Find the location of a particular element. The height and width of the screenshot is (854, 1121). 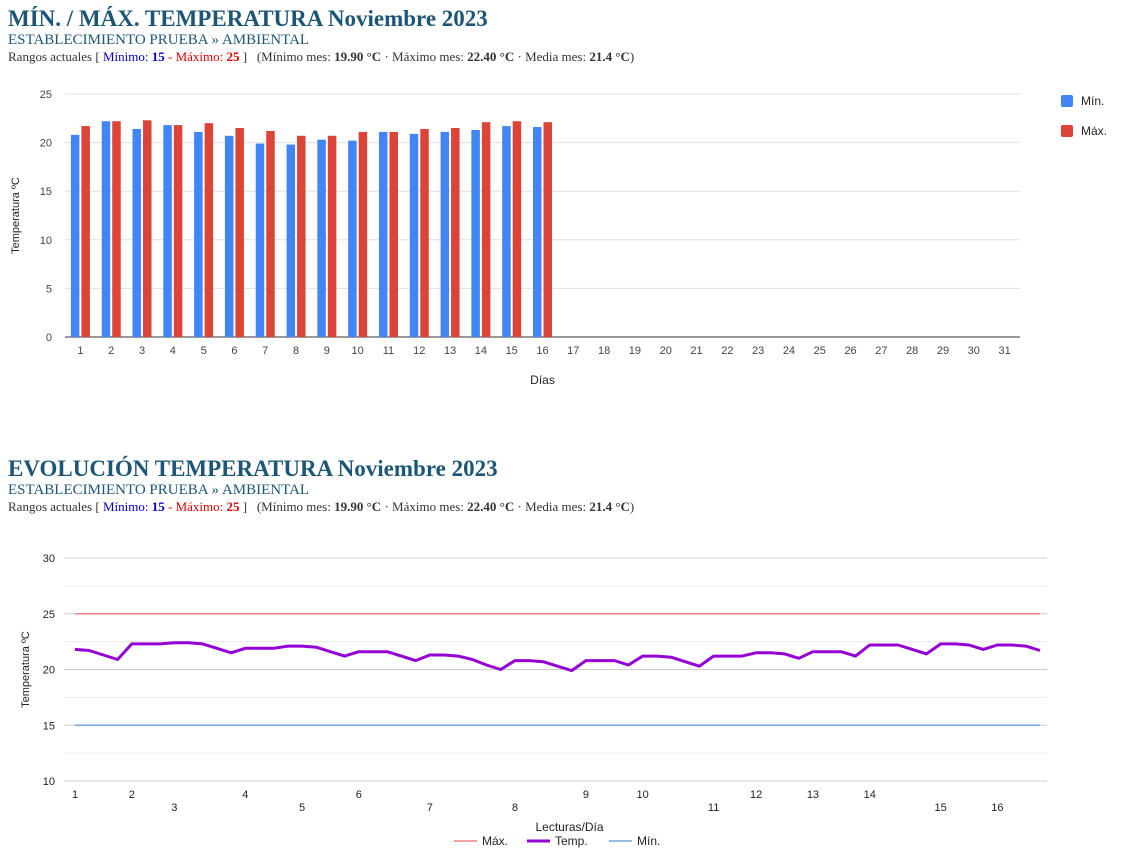

y-tick-label: 30 is located at coordinates (49, 559).